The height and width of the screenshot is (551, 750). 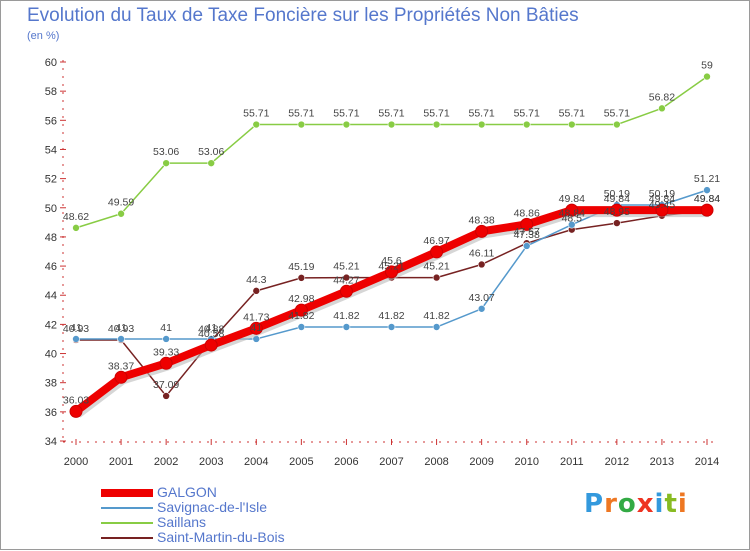 What do you see at coordinates (301, 299) in the screenshot?
I see `data-label: 42.98` at bounding box center [301, 299].